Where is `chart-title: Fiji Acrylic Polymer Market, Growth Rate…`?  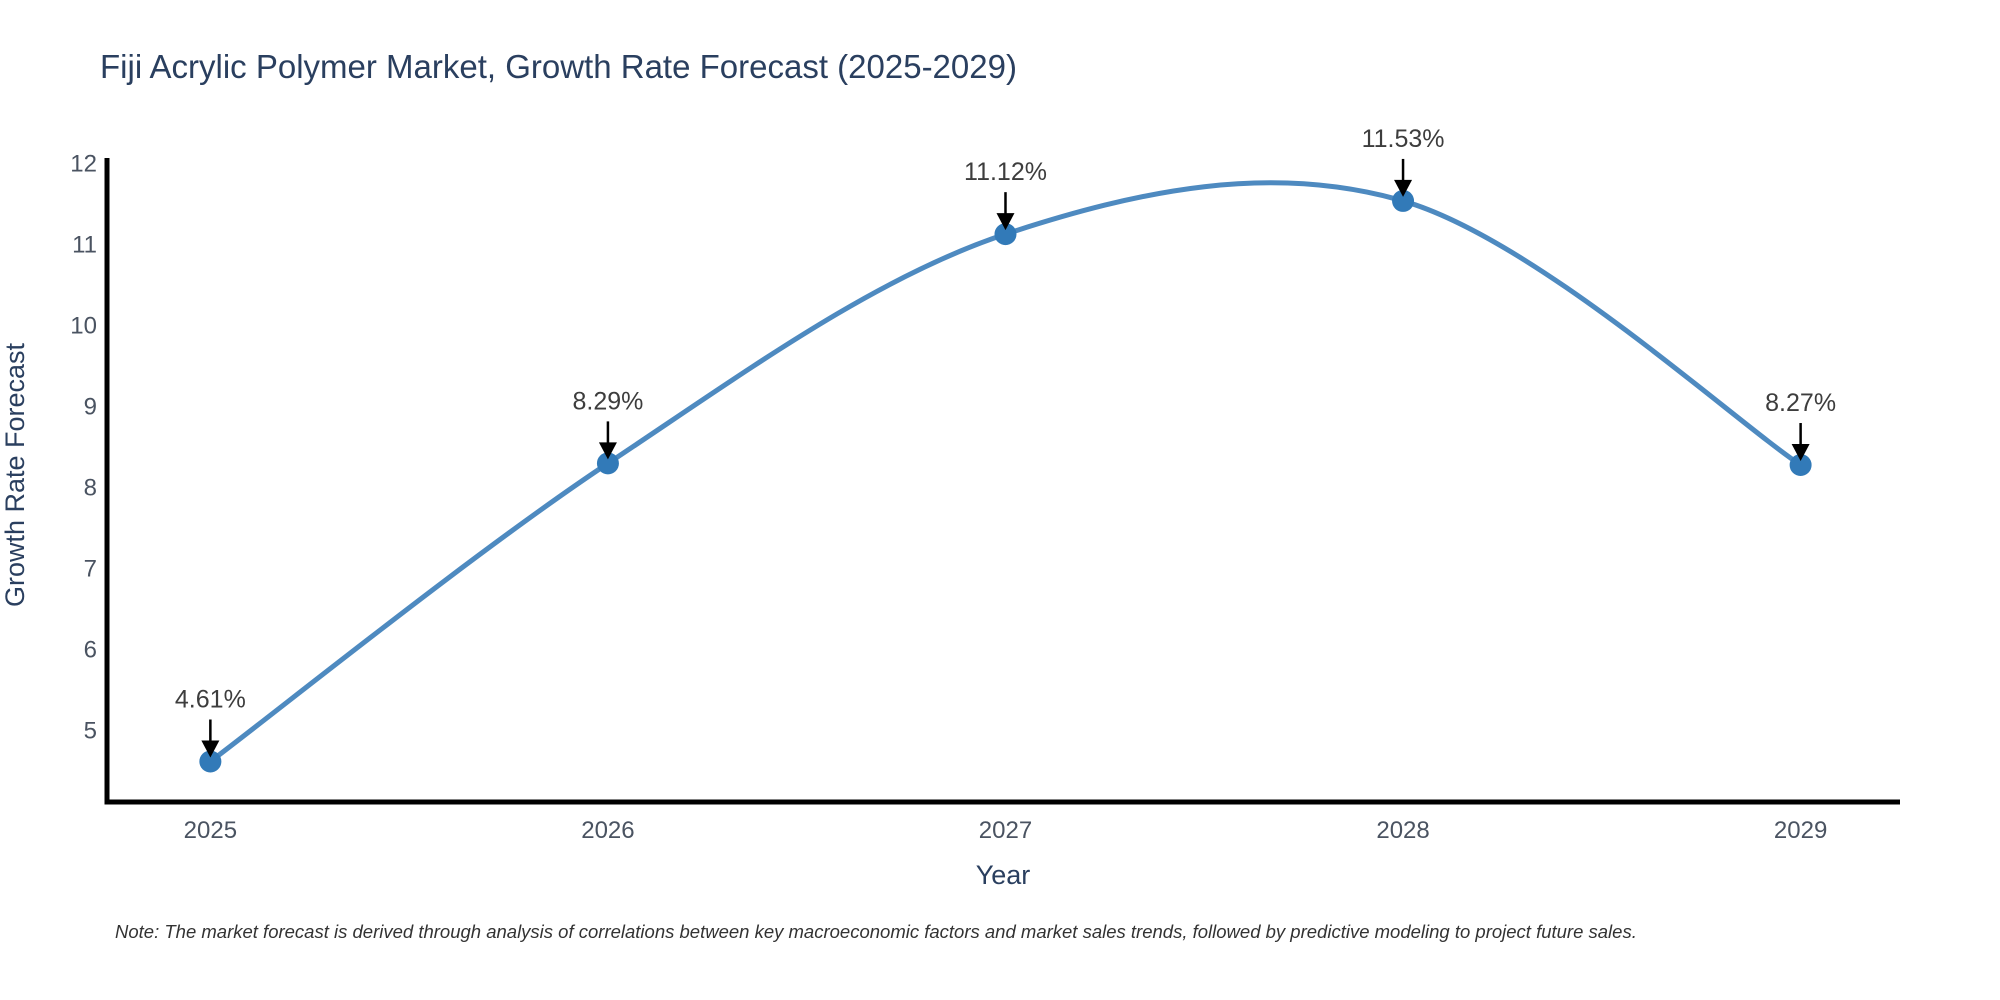 chart-title: Fiji Acrylic Polymer Market, Growth Rate… is located at coordinates (558, 66).